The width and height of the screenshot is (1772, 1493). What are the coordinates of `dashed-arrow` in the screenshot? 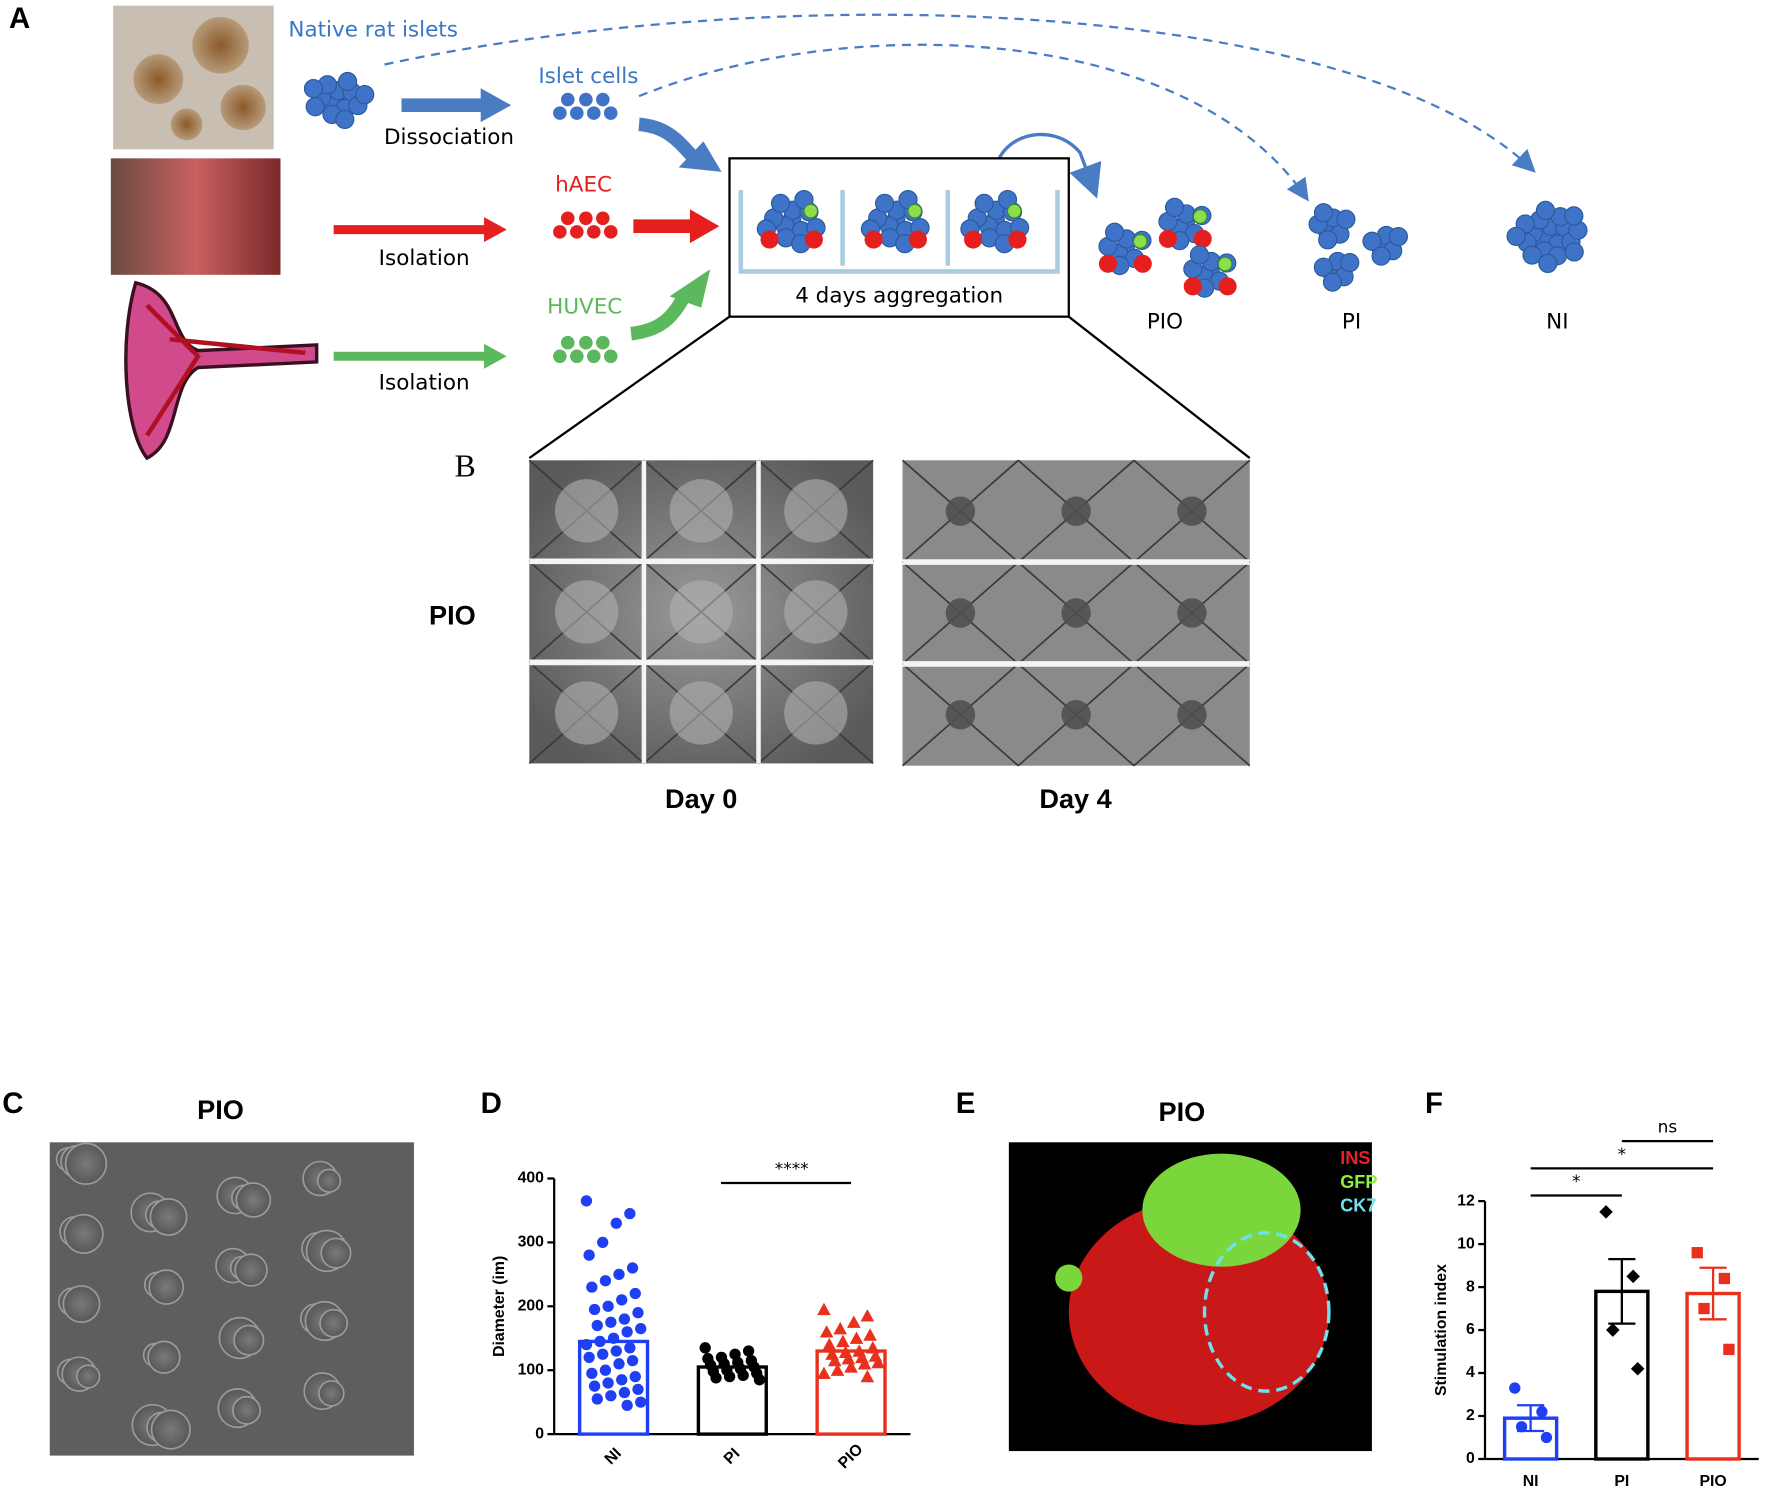 It's located at (973, 122).